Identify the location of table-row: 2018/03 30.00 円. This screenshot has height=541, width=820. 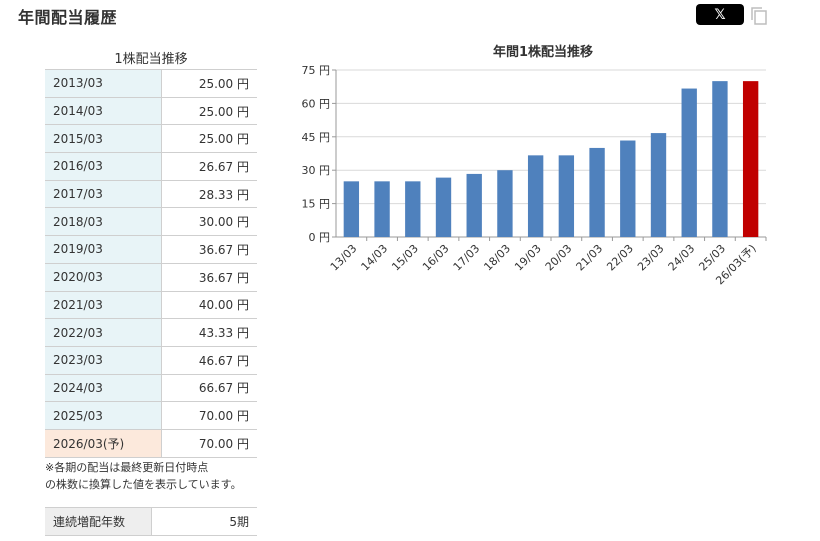
(151, 222).